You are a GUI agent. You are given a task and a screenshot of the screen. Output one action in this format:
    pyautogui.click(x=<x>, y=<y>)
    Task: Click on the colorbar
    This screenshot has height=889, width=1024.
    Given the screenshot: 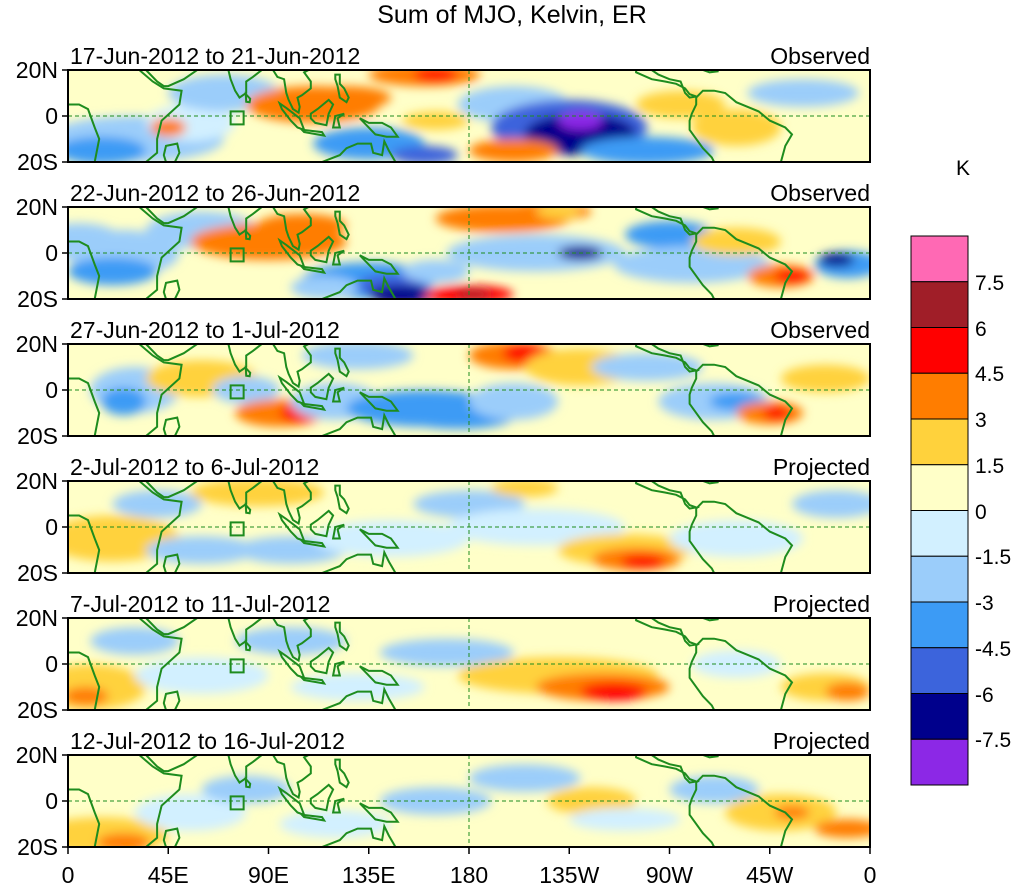 What is the action you would take?
    pyautogui.click(x=939, y=510)
    